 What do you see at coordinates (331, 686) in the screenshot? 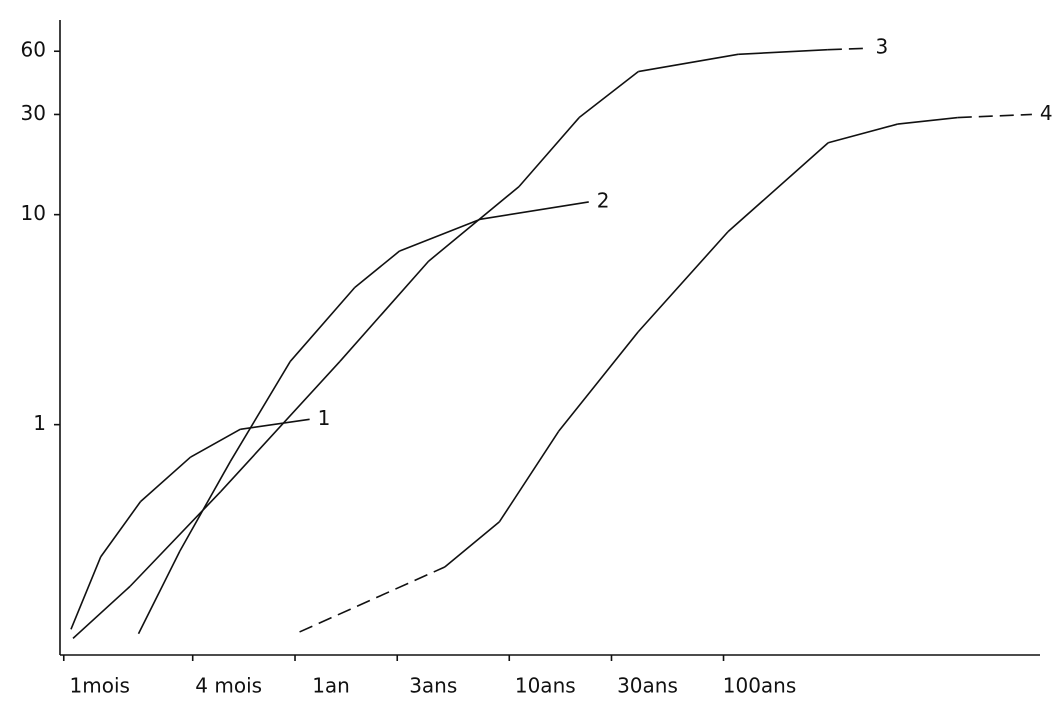
I see `x-tick-label: 1an` at bounding box center [331, 686].